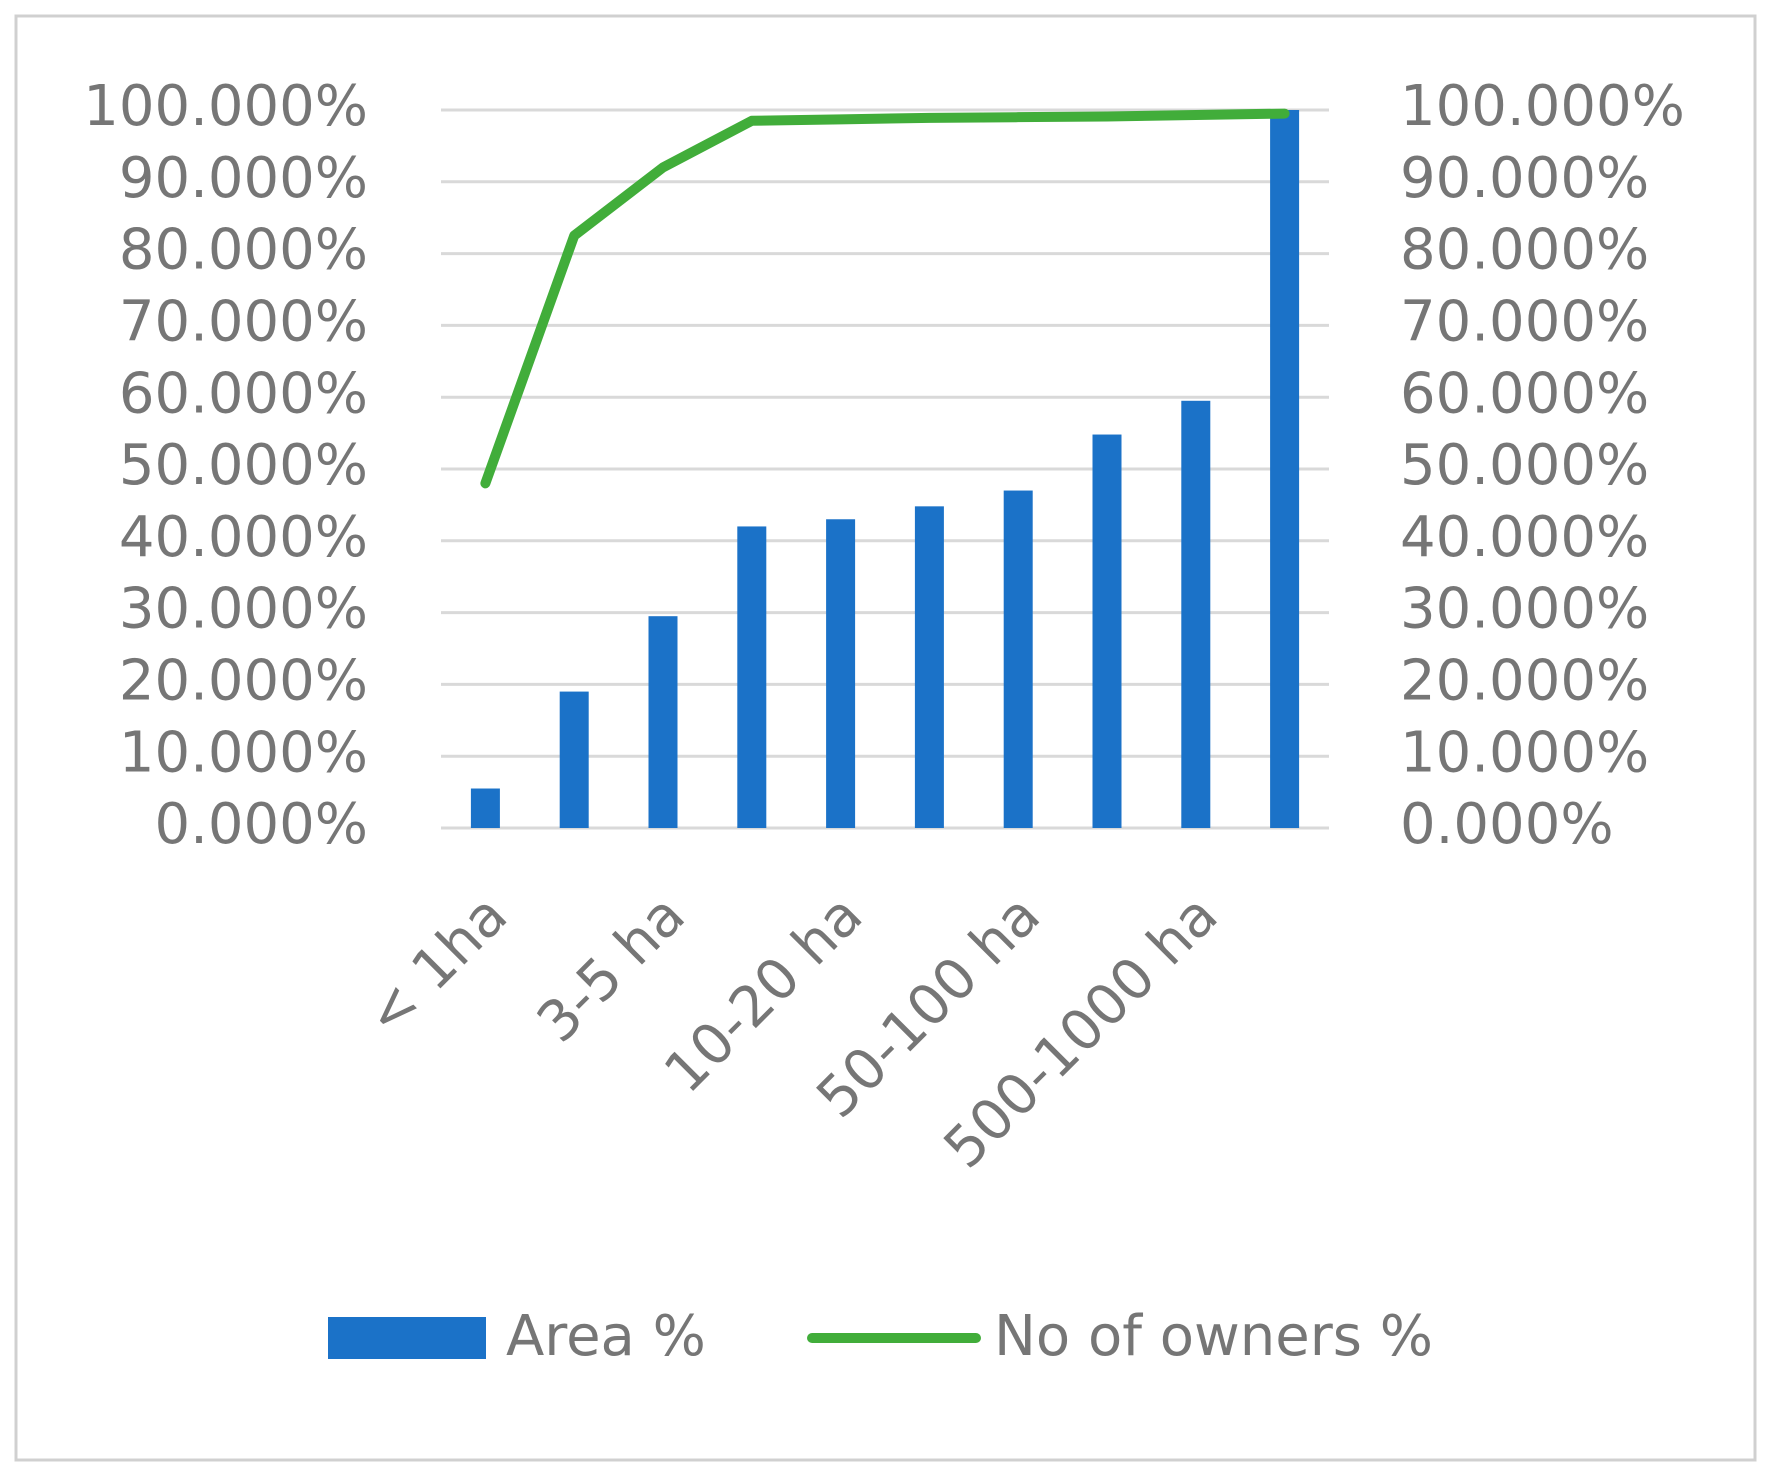  I want to click on y-tick-label: 10.000%, so click(243, 752).